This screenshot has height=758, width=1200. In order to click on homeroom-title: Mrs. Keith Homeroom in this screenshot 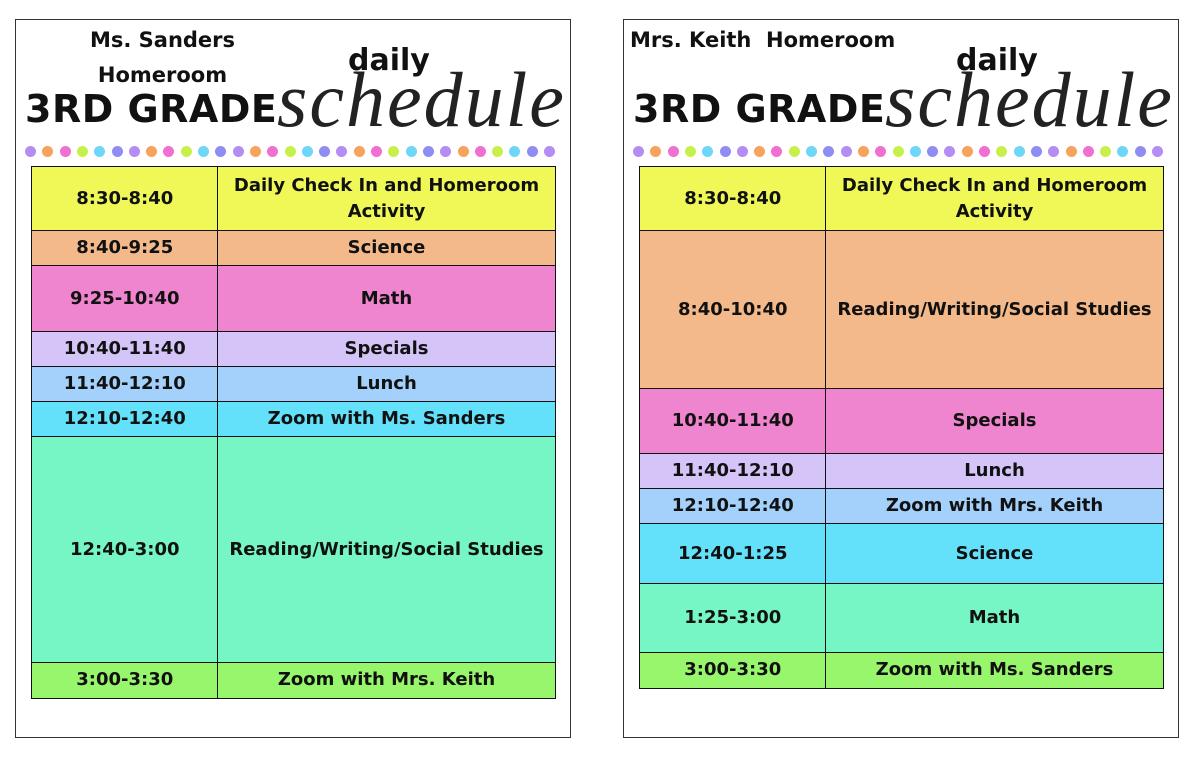, I will do `click(763, 40)`.